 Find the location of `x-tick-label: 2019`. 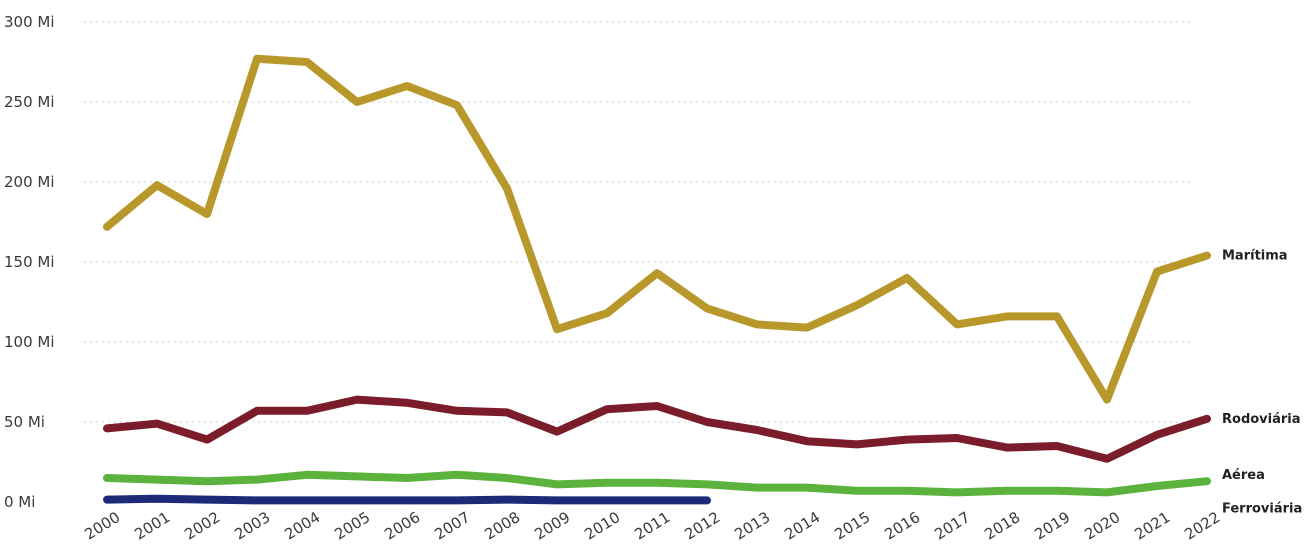

x-tick-label: 2019 is located at coordinates (1052, 526).